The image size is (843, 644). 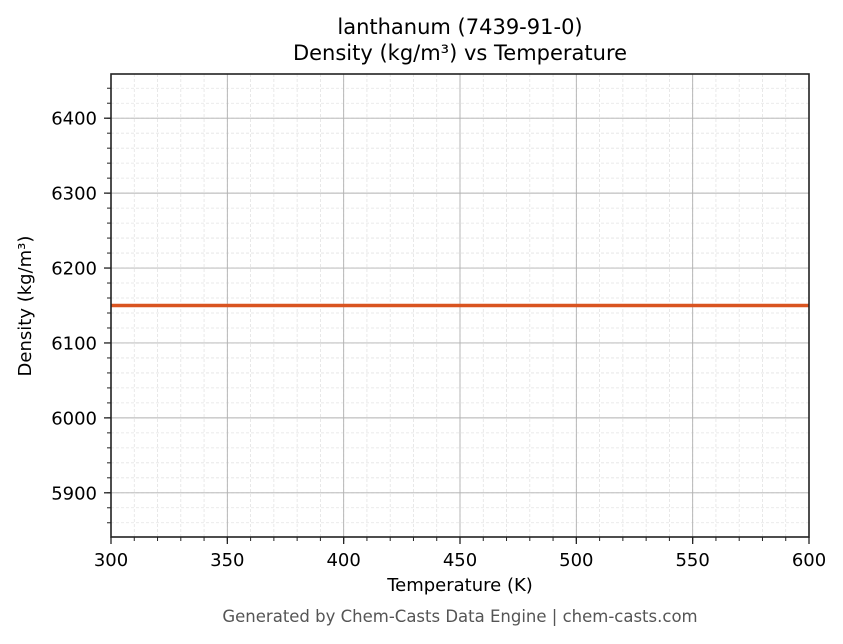 What do you see at coordinates (74, 418) in the screenshot?
I see `y-tick-label: 6000` at bounding box center [74, 418].